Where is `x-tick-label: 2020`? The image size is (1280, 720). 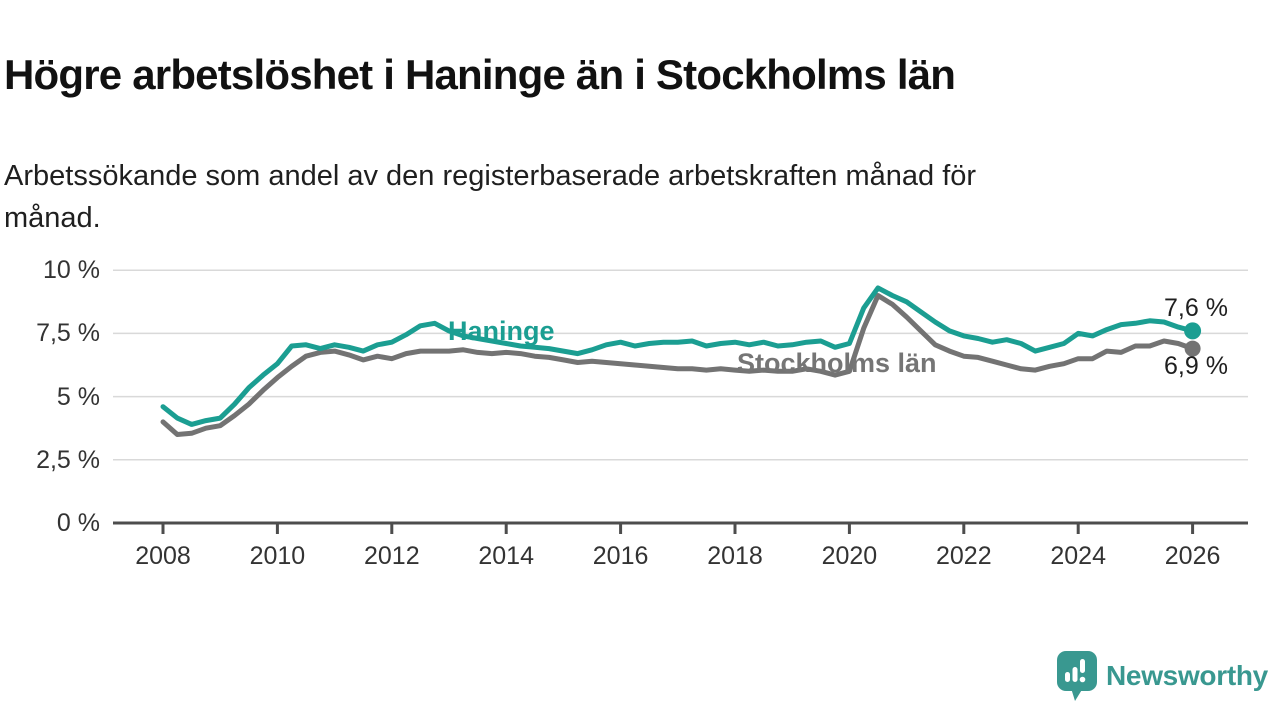
x-tick-label: 2020 is located at coordinates (849, 556).